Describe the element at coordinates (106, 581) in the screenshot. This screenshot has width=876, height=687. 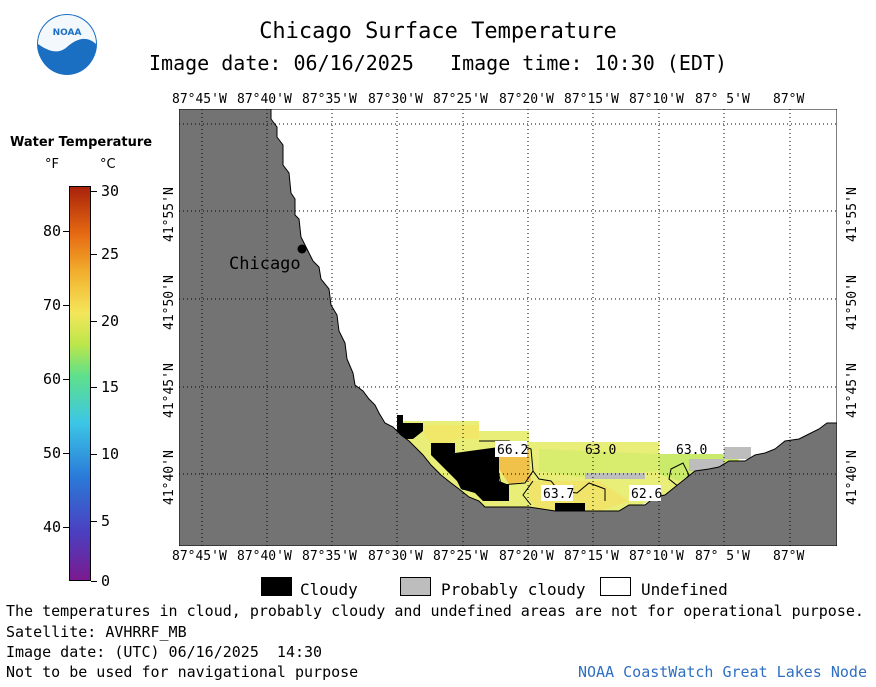
I see `celsius-tick-label: 0` at that location.